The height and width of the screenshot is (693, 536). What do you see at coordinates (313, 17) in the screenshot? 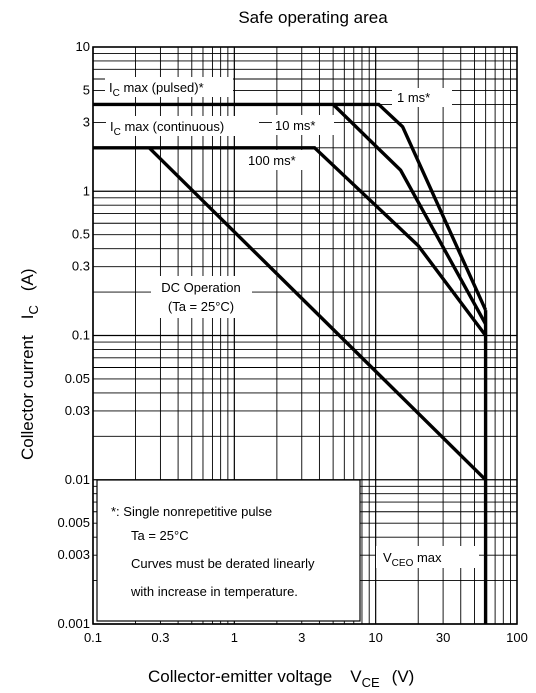
I see `chart-title: Safe operating area` at bounding box center [313, 17].